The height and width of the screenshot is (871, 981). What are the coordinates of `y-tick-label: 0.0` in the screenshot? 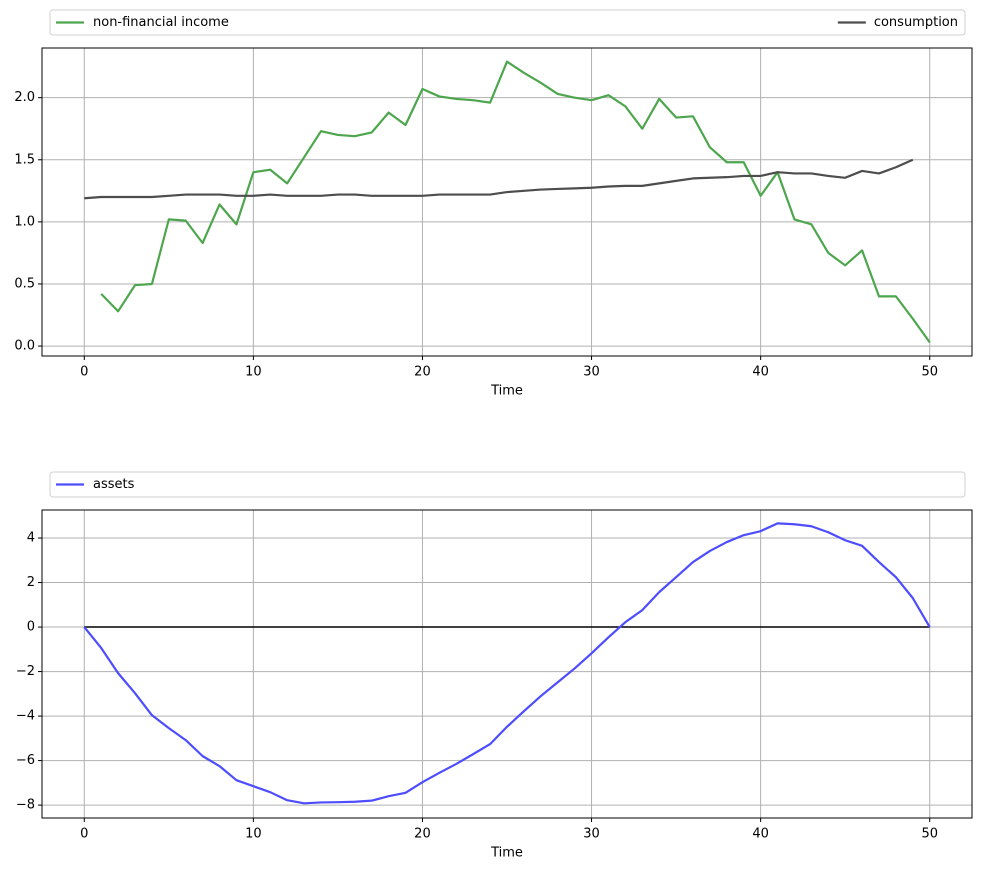 It's located at (24, 346).